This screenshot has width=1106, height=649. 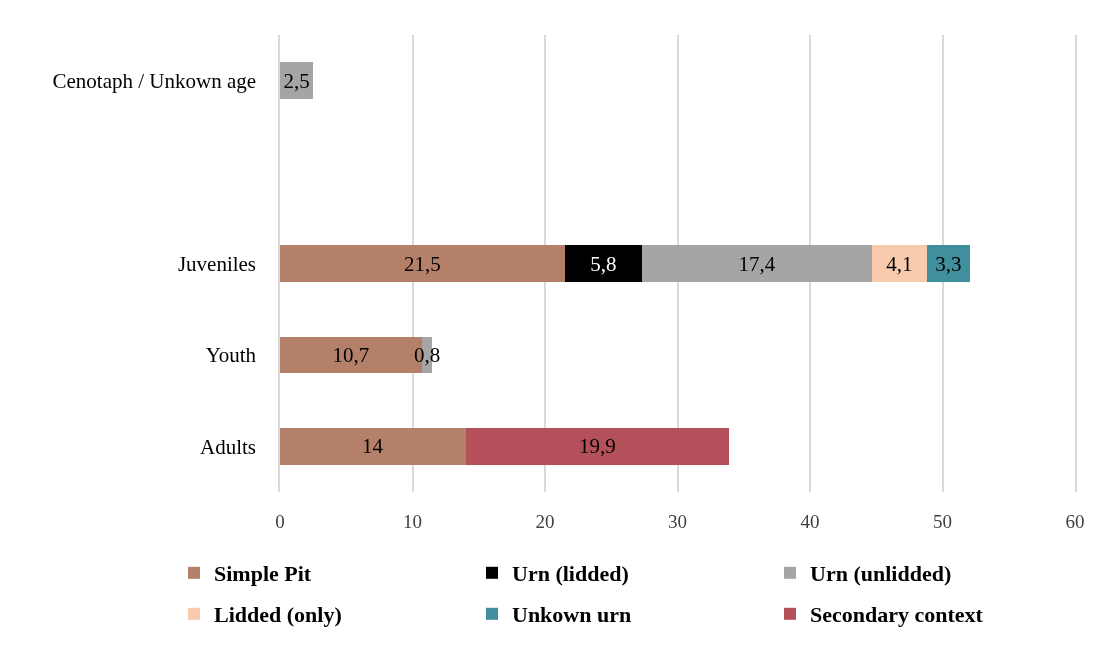 What do you see at coordinates (263, 574) in the screenshot?
I see `legend-label: Simple Pit` at bounding box center [263, 574].